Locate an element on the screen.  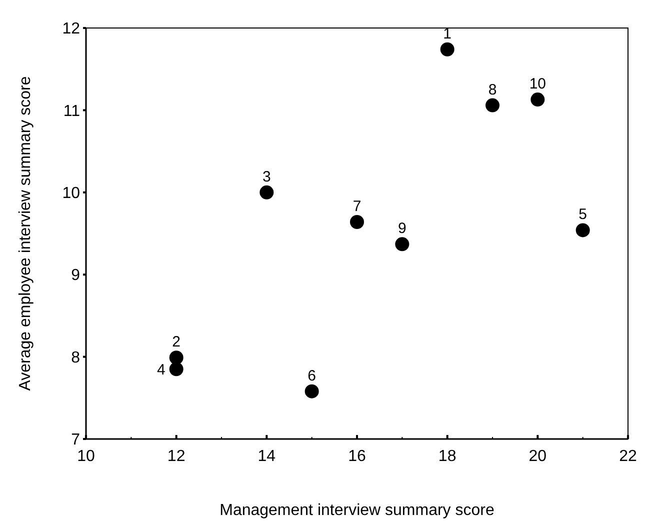
annotation: 6 is located at coordinates (312, 375).